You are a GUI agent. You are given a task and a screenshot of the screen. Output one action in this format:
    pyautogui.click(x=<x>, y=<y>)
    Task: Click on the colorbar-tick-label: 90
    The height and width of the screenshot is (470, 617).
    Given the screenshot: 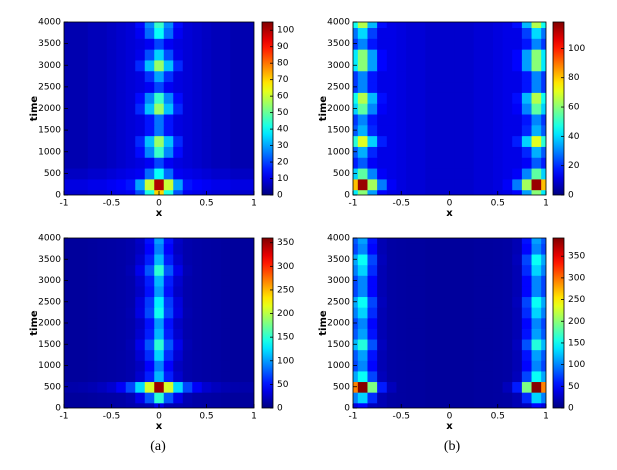 What is the action you would take?
    pyautogui.click(x=283, y=47)
    